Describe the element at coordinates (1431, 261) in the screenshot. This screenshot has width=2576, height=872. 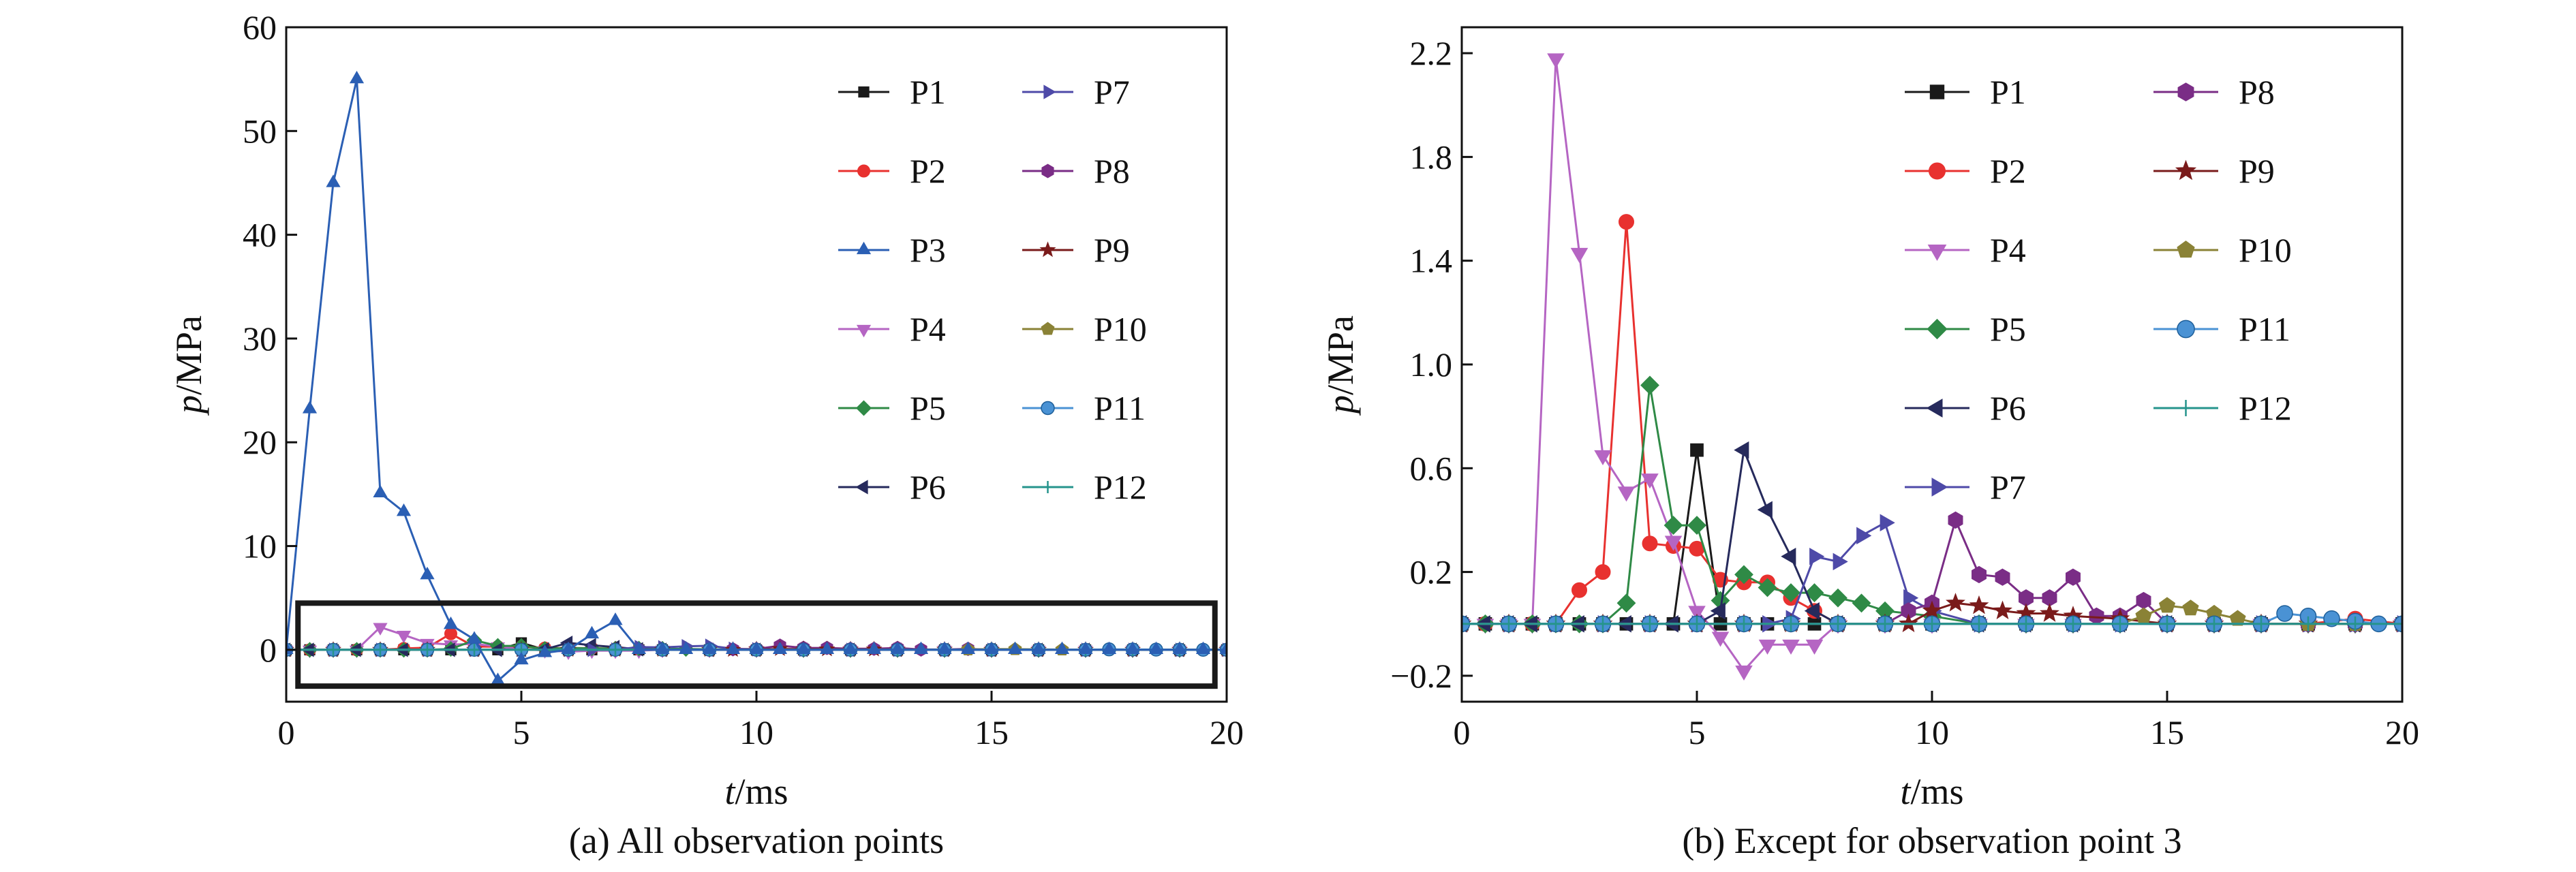
I see `chart-b-y-tick-label: 1.4` at that location.